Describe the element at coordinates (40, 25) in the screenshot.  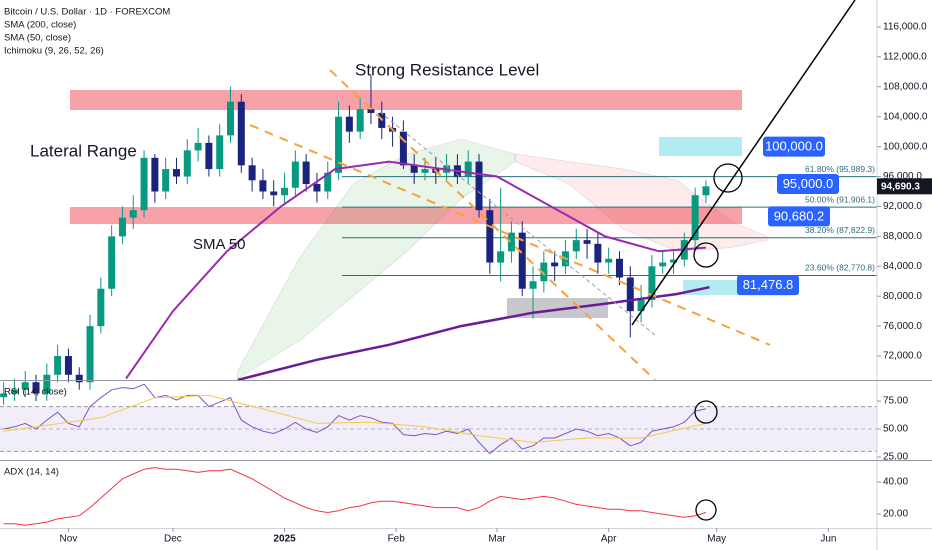
I see `indicator-label: SMA (200, close)` at that location.